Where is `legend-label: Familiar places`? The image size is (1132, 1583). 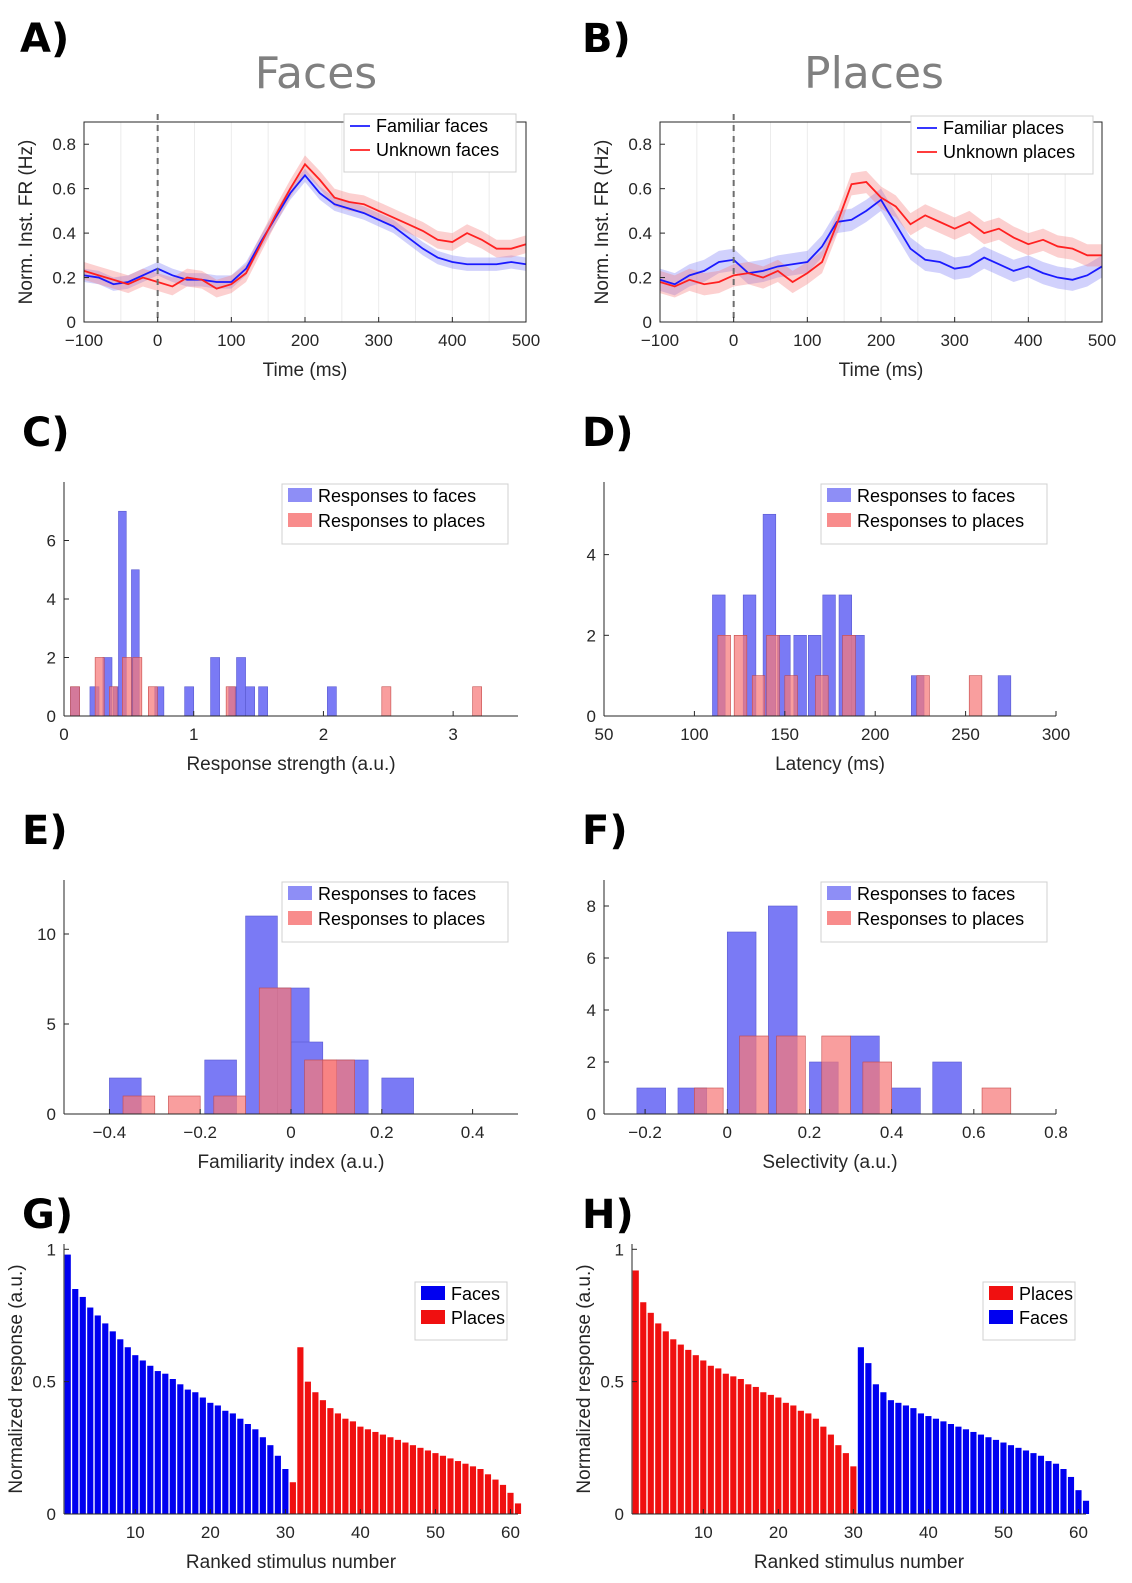 legend-label: Familiar places is located at coordinates (1003, 128).